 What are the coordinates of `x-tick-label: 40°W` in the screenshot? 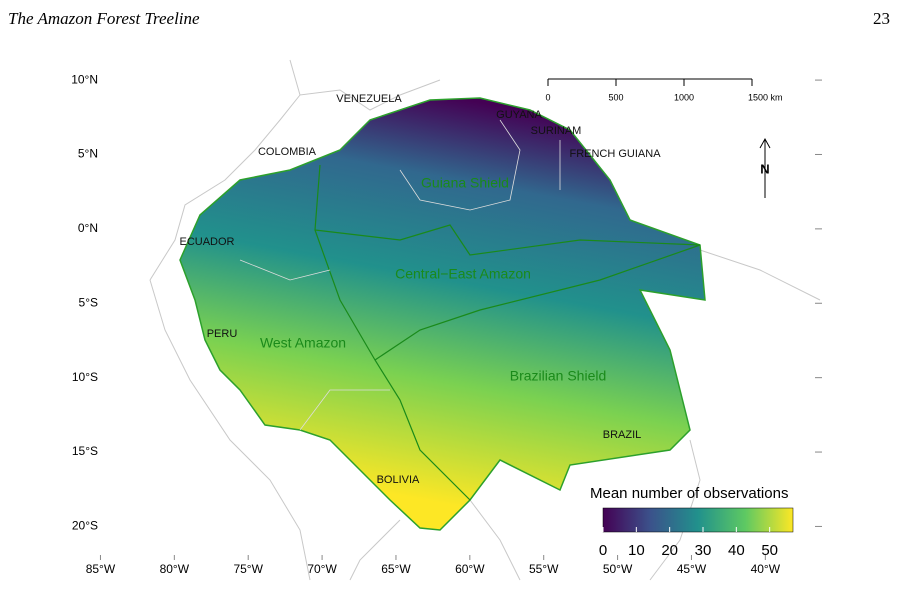 It's located at (766, 569).